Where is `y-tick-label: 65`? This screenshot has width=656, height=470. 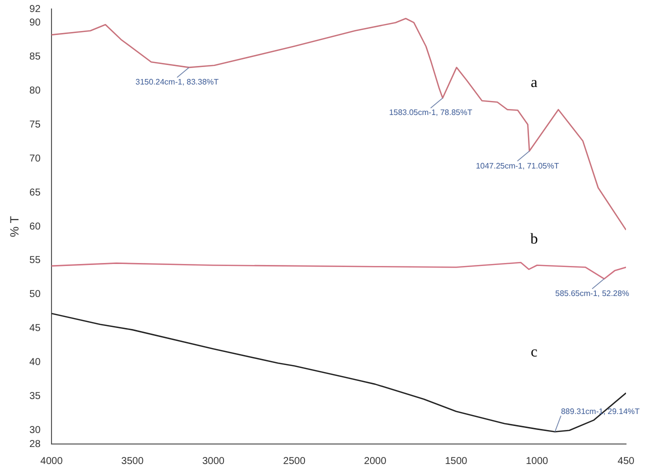
y-tick-label: 65 is located at coordinates (35, 192).